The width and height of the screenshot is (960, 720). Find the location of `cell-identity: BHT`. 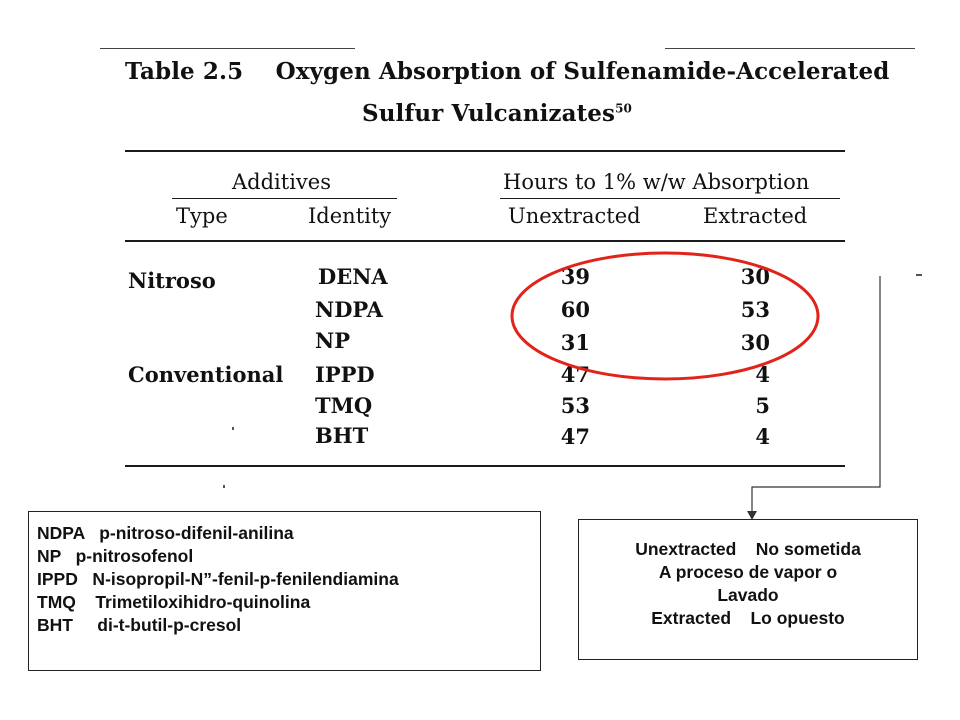

cell-identity: BHT is located at coordinates (342, 435).